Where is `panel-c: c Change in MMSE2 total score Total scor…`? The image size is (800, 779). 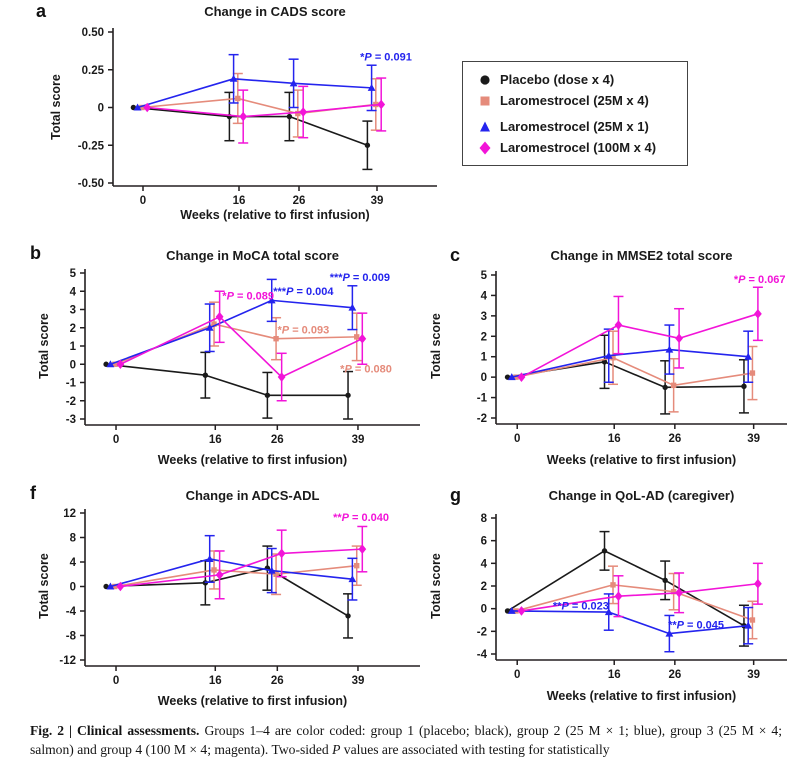 panel-c: c Change in MMSE2 total score Total scor… is located at coordinates (611, 358).